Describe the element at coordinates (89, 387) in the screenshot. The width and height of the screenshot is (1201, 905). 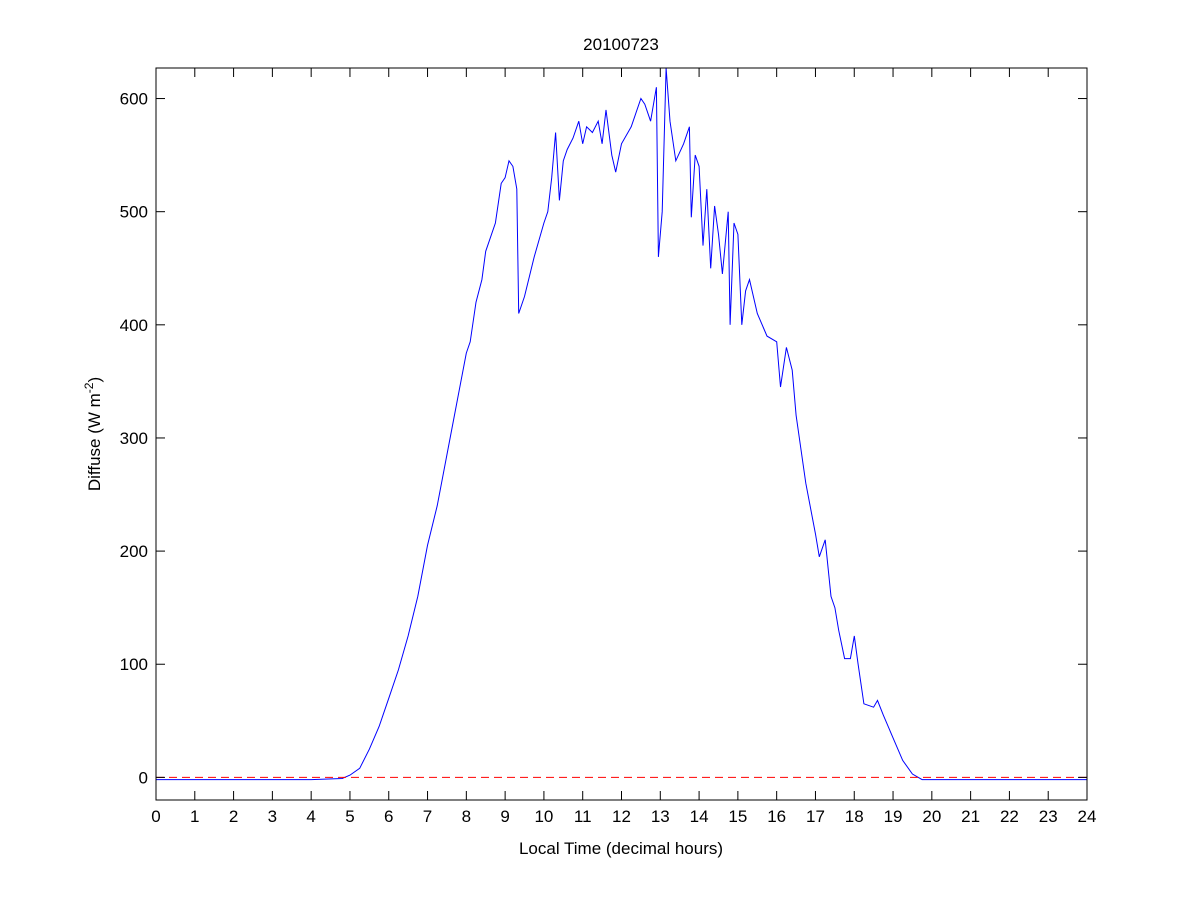
I see `y-axis-label-sup: -2` at that location.